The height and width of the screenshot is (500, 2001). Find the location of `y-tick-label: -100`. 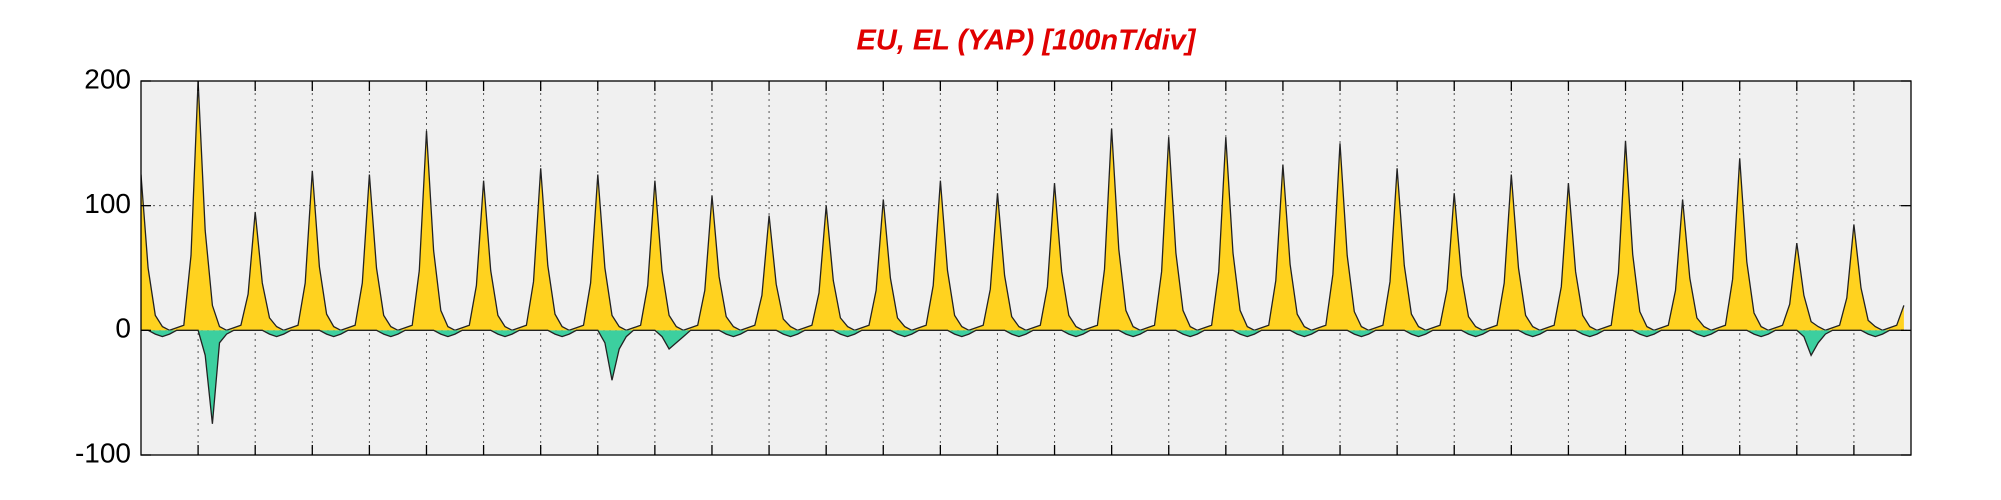

y-tick-label: -100 is located at coordinates (103, 452).